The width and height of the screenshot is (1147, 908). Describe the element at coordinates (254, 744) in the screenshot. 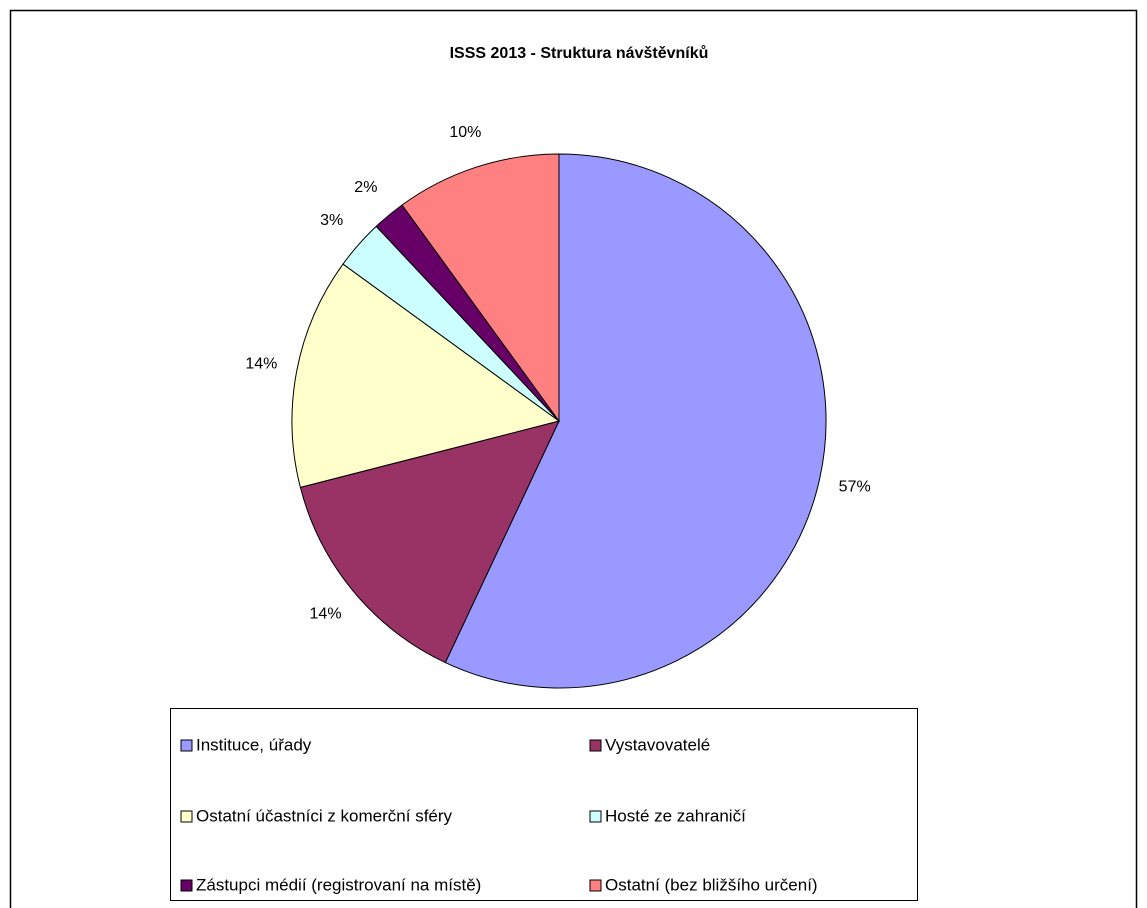

I see `legend-label: Instituce, úřady` at that location.